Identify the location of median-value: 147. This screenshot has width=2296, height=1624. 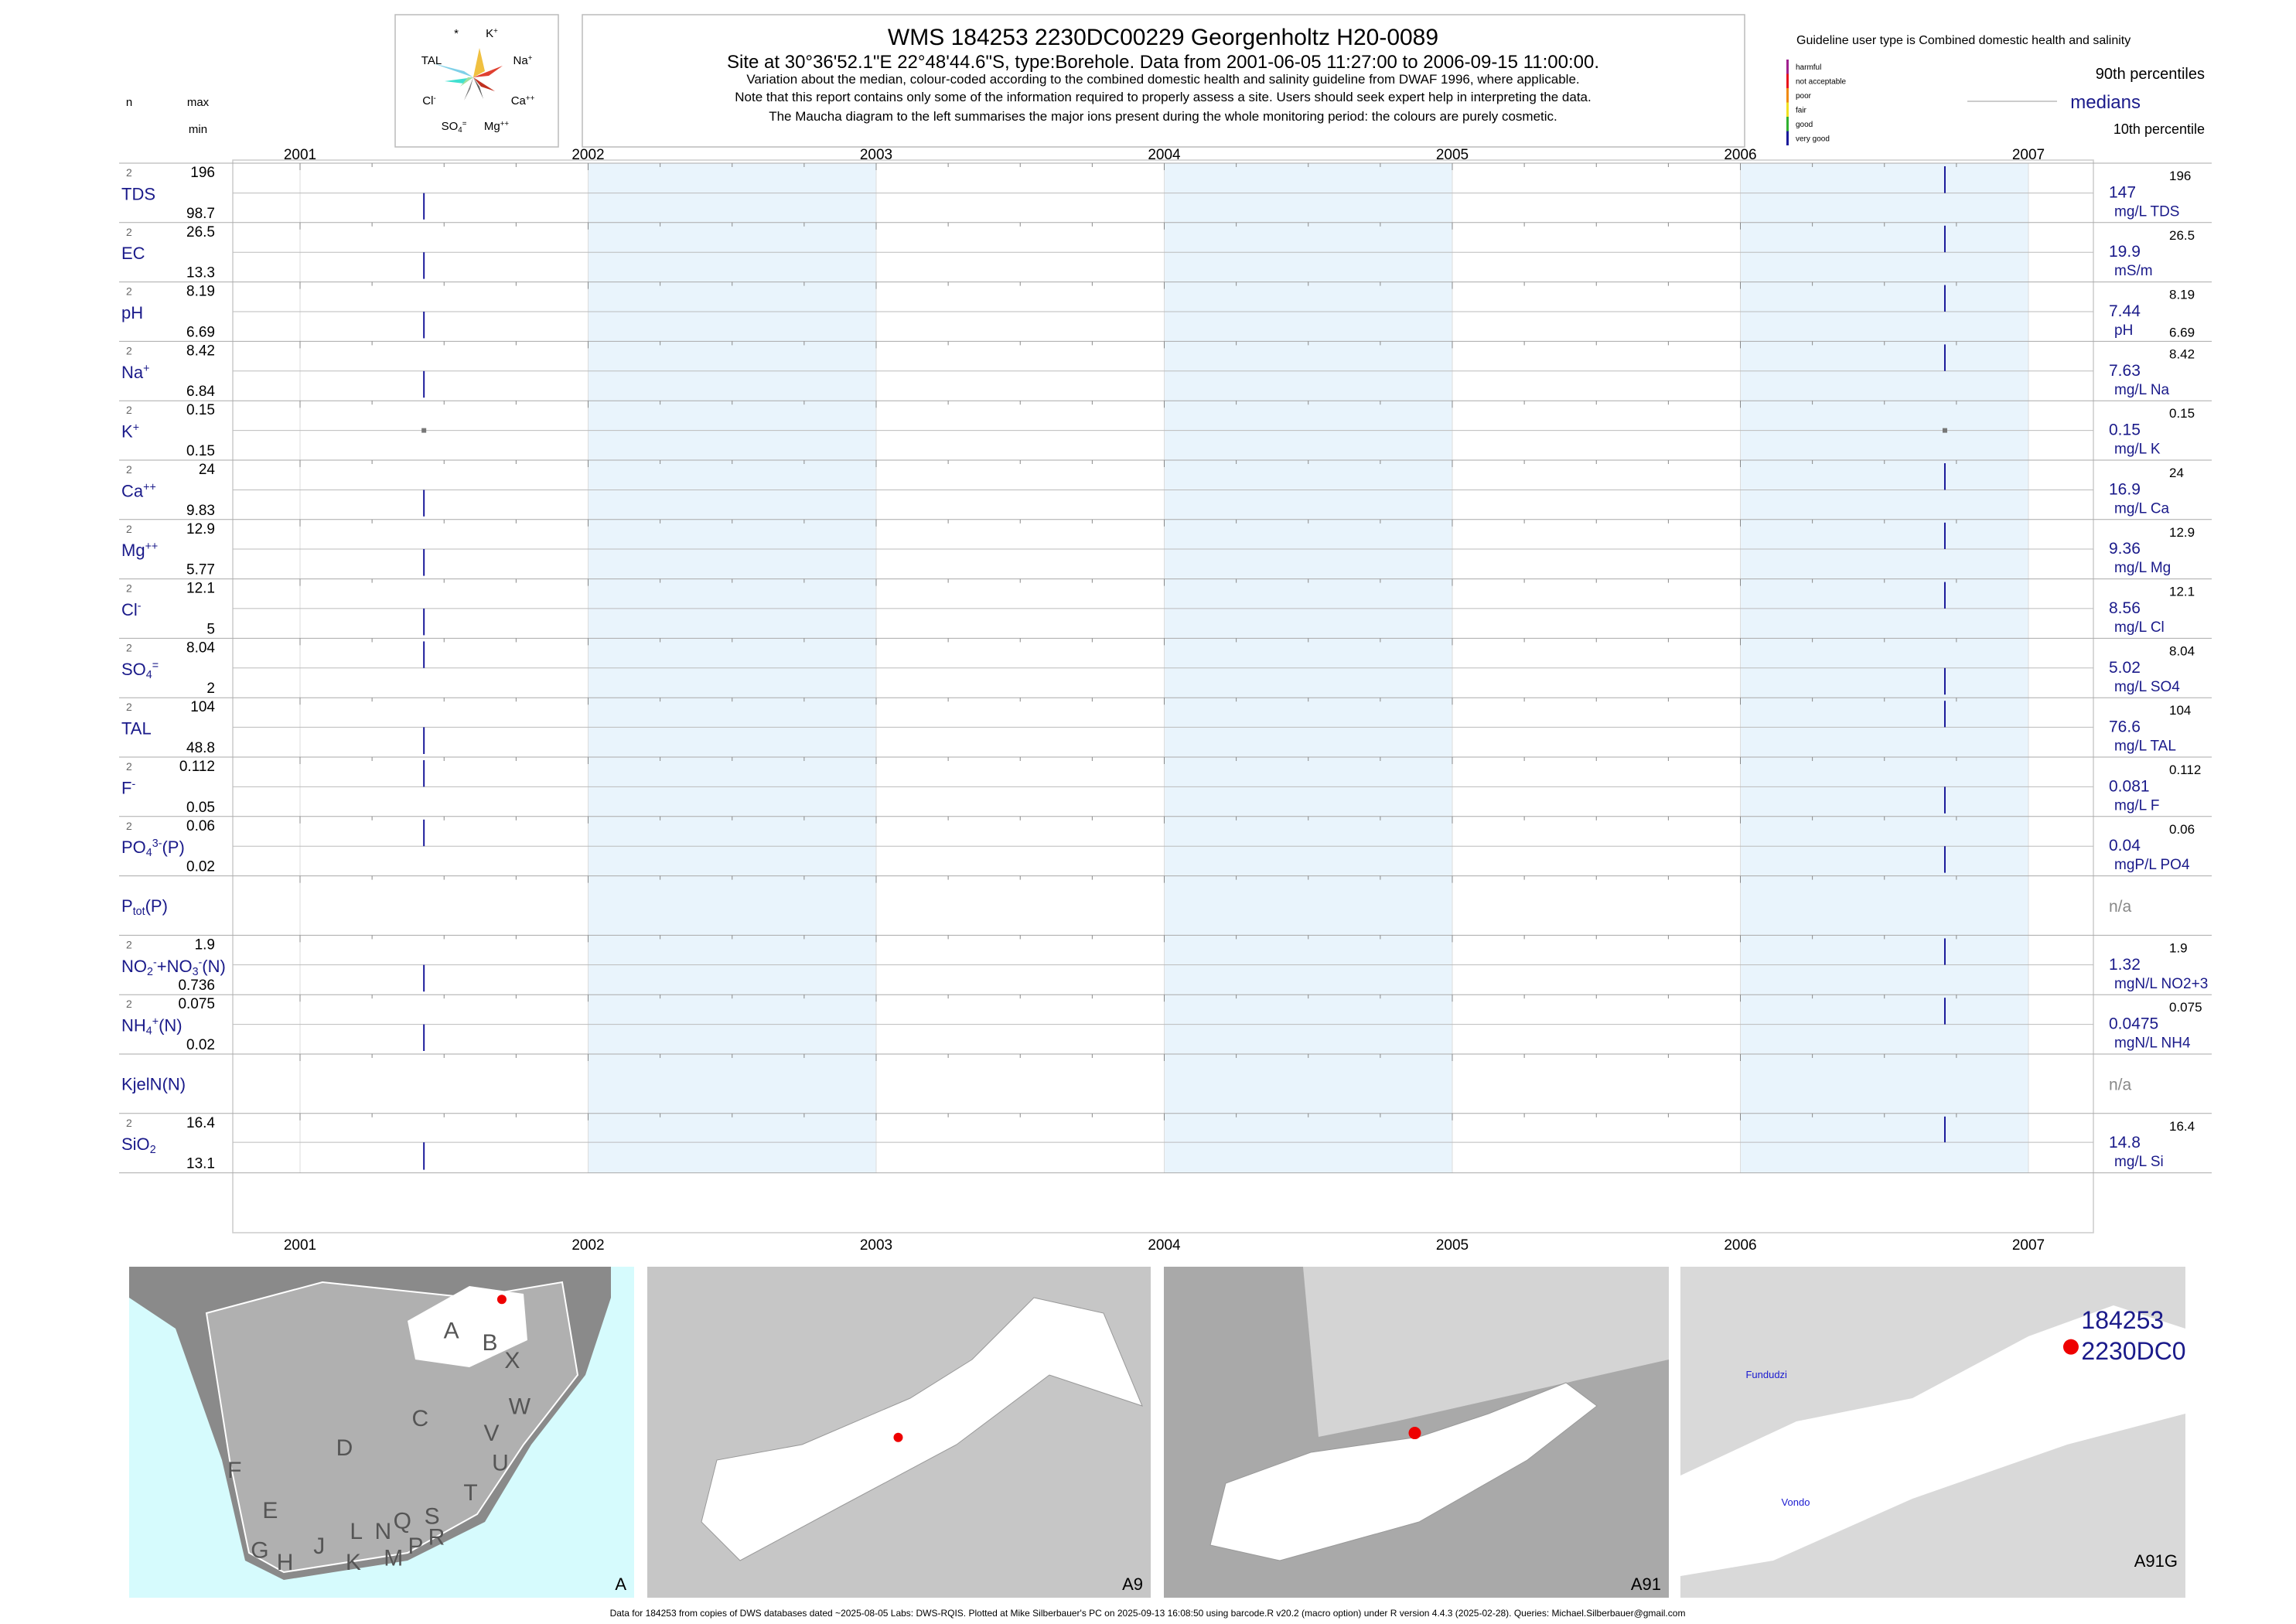
(2122, 192).